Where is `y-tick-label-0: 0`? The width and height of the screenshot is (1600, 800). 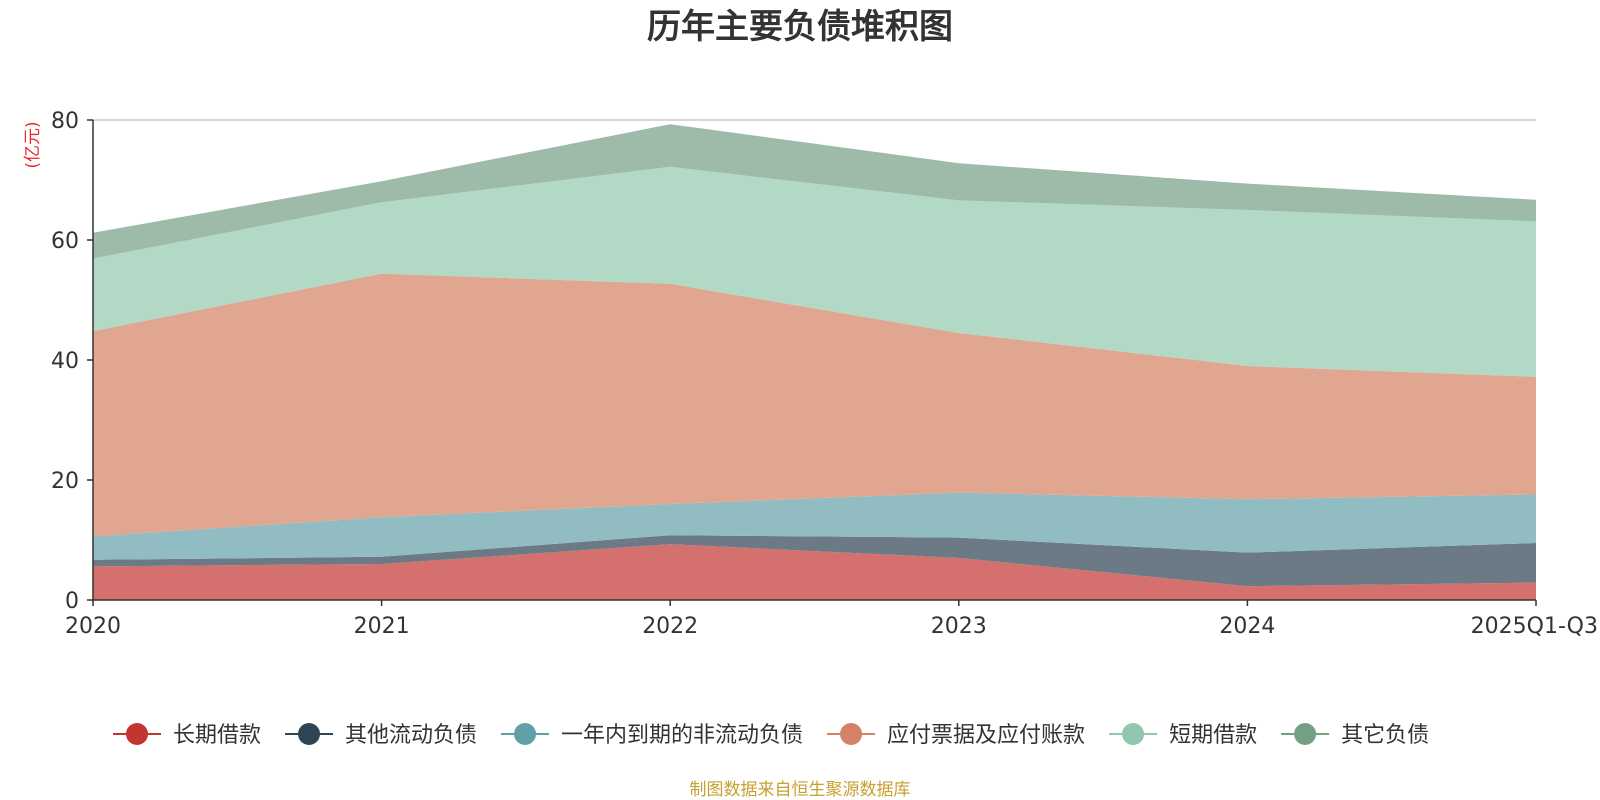 y-tick-label-0: 0 is located at coordinates (72, 601).